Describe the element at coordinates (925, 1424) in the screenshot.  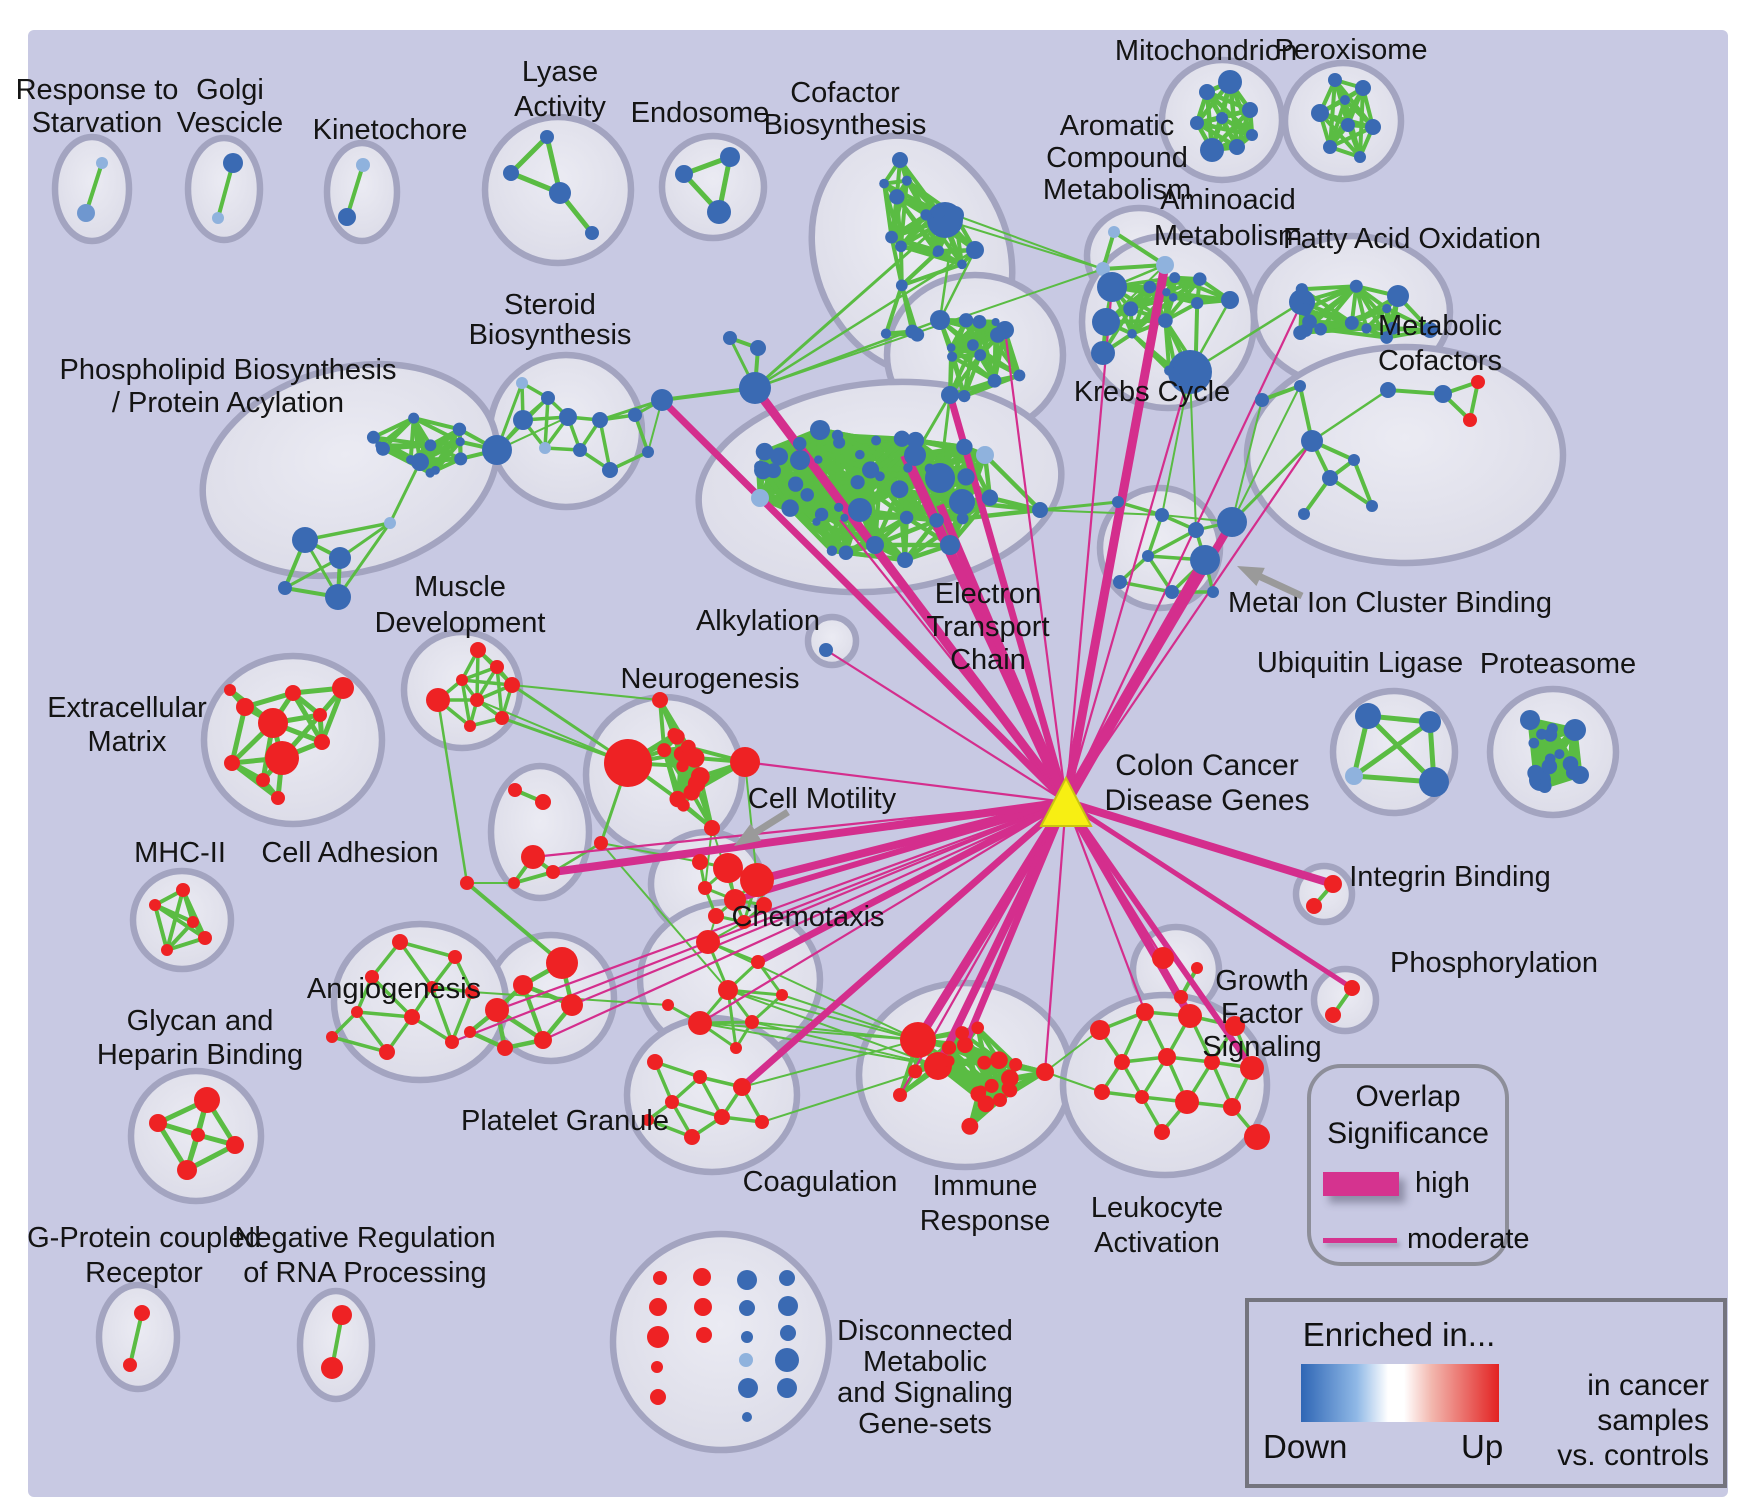
I see `cluster-label-disconnected-gene-sets: Gene-sets` at that location.